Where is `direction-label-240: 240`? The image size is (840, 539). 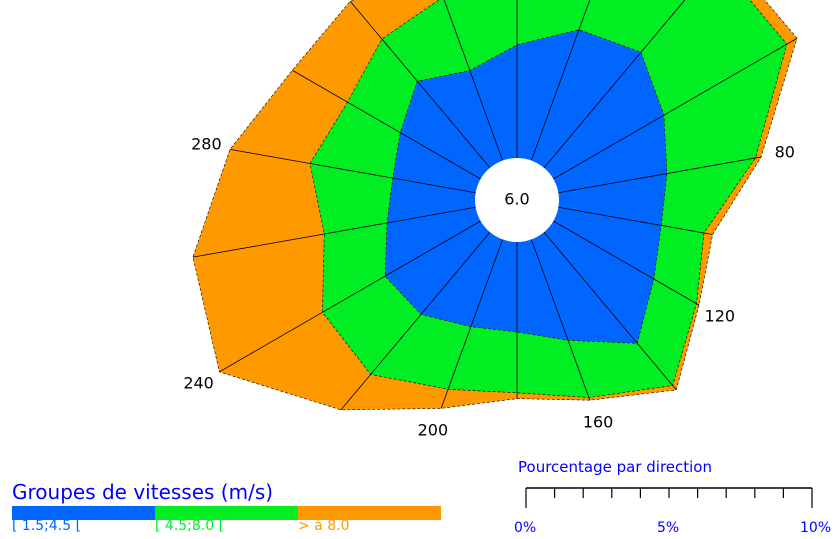
direction-label-240: 240 is located at coordinates (198, 382).